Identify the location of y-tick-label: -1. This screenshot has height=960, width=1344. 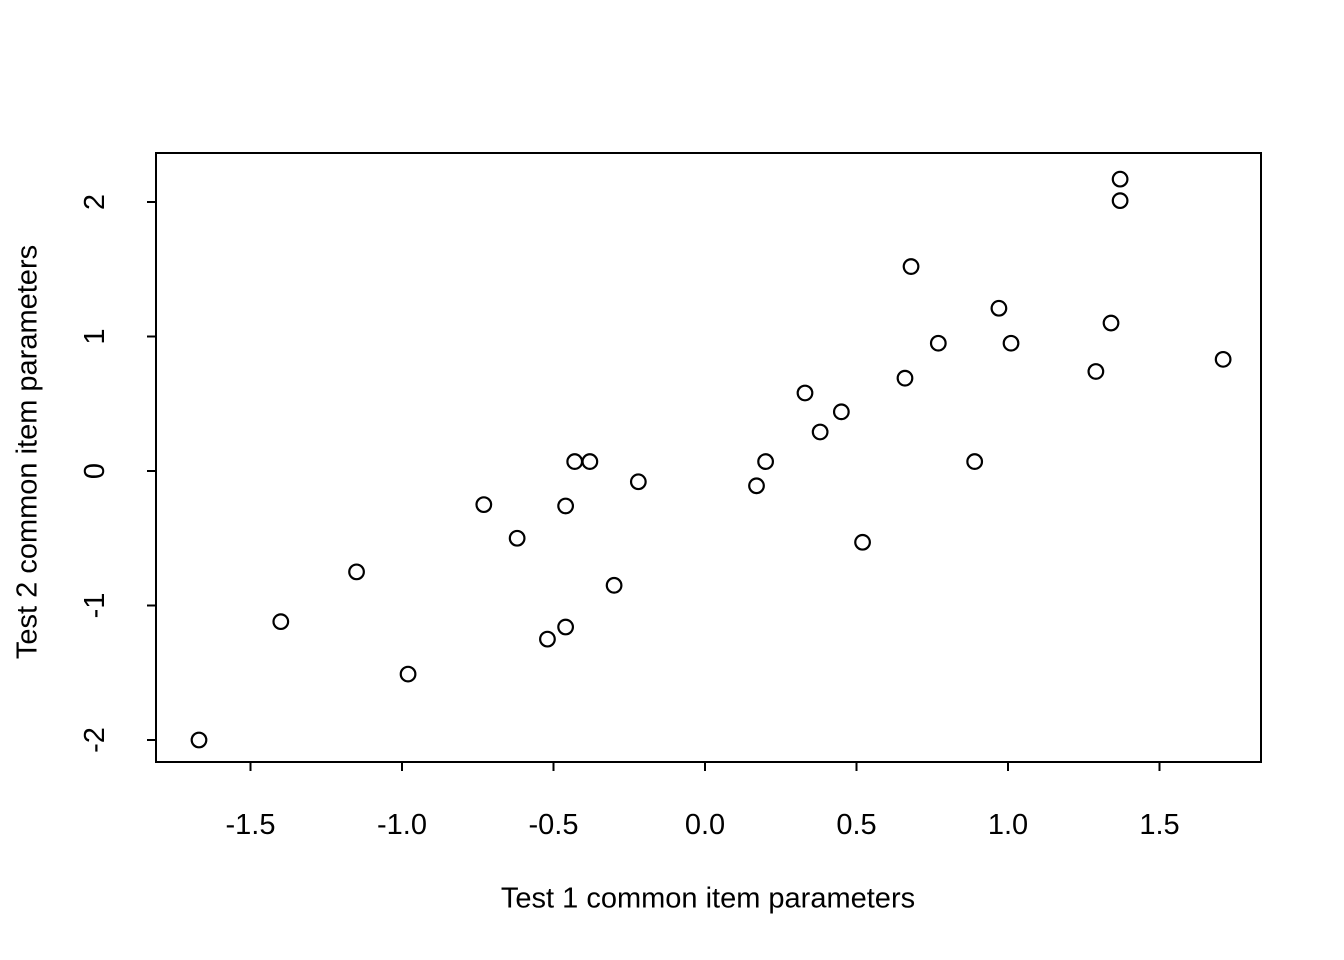
(95, 606).